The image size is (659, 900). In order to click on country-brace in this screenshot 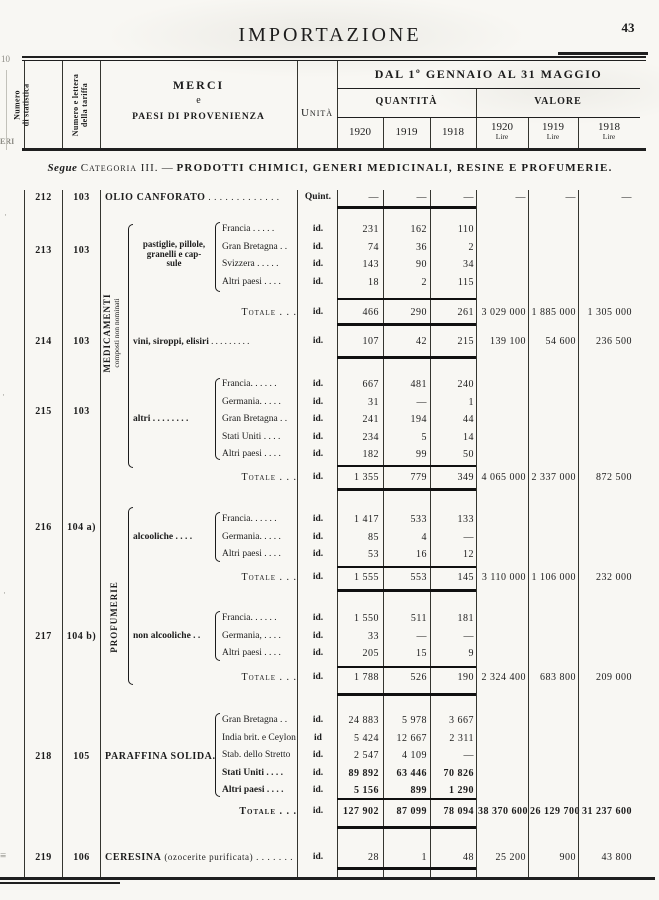, I will do `click(216, 755)`.